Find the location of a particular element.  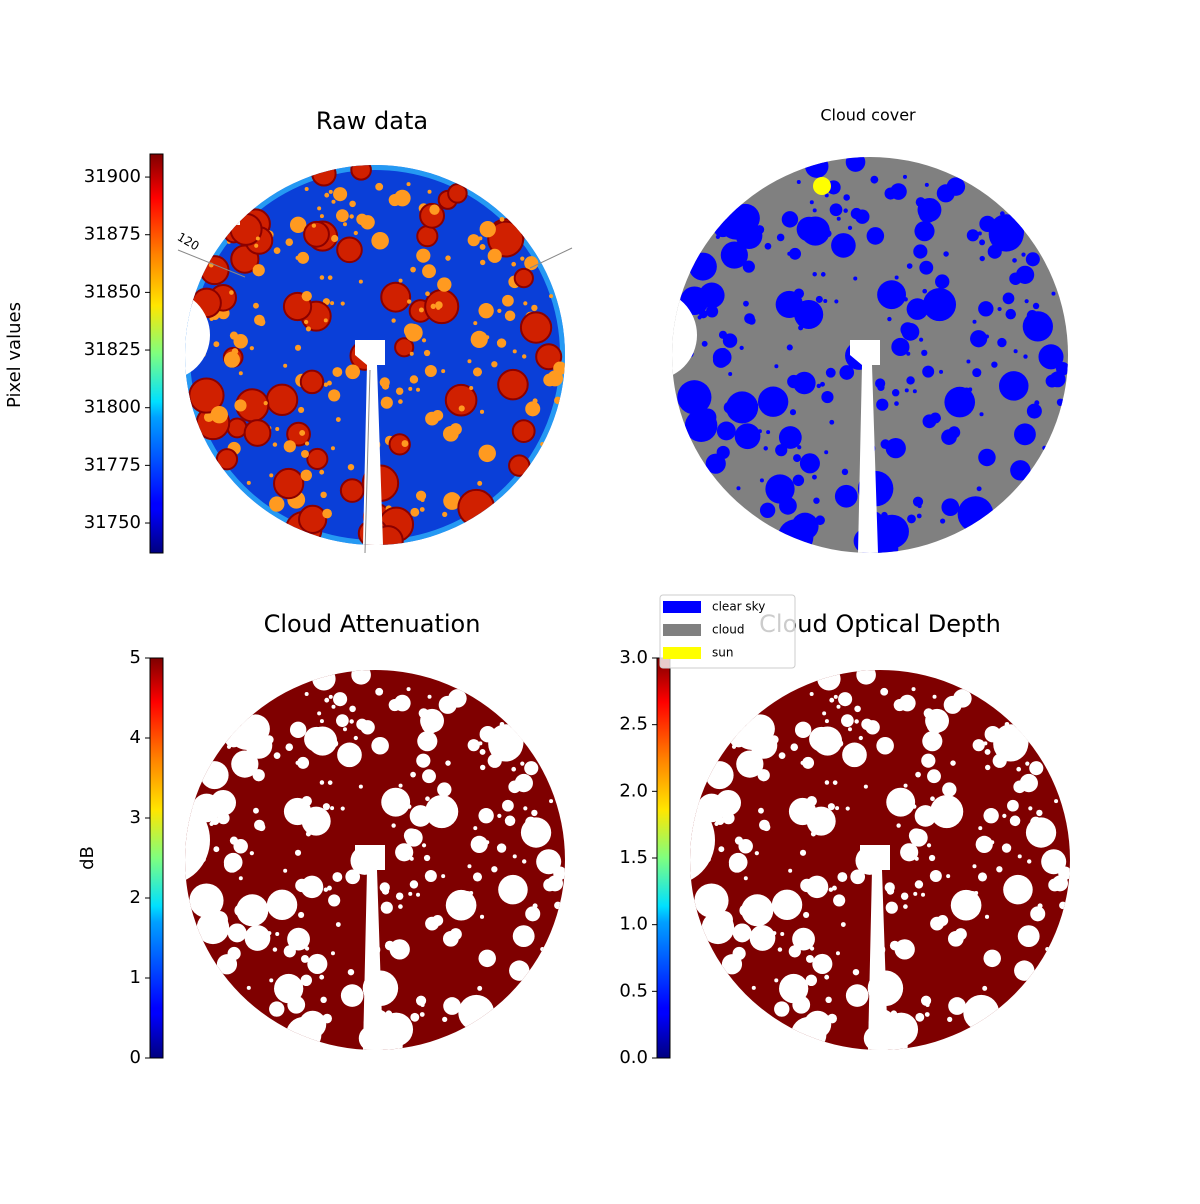

tick-label: 4 is located at coordinates (135, 737).